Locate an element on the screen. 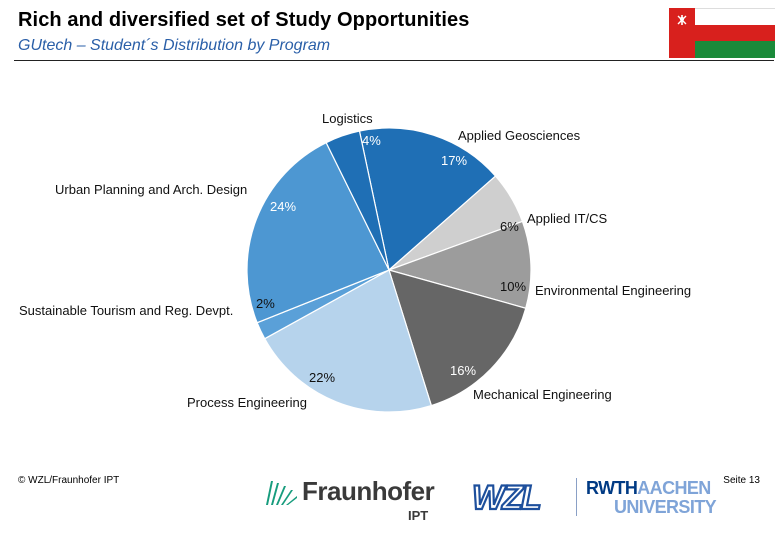 The width and height of the screenshot is (780, 540). slice-value-mechanical-engineering: 16% is located at coordinates (463, 370).